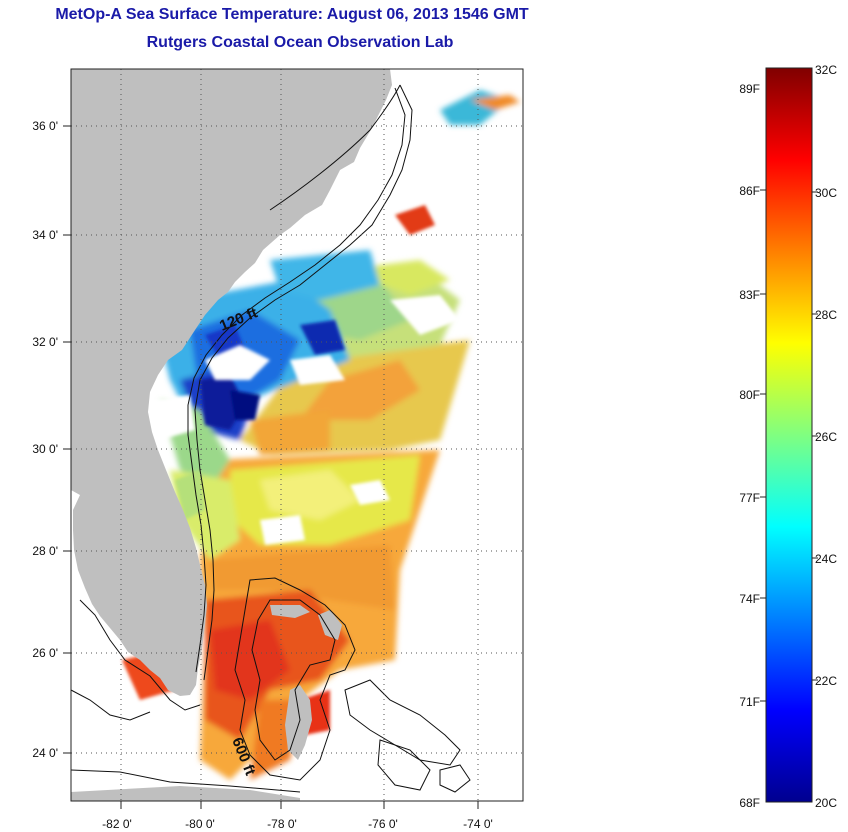  I want to click on lat-tick-label: 36 0', so click(45, 126).